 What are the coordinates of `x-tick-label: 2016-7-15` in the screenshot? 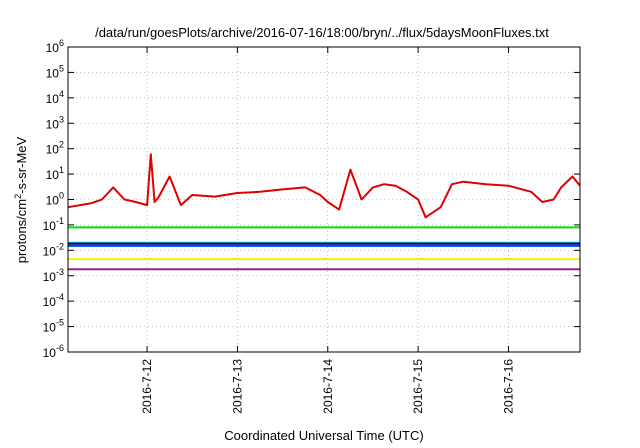 It's located at (418, 386).